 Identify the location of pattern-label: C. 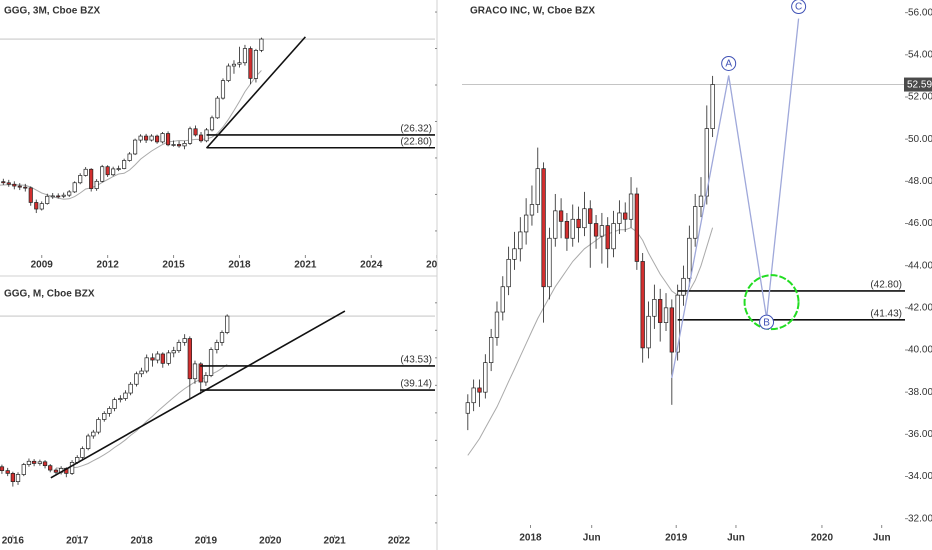
(798, 7).